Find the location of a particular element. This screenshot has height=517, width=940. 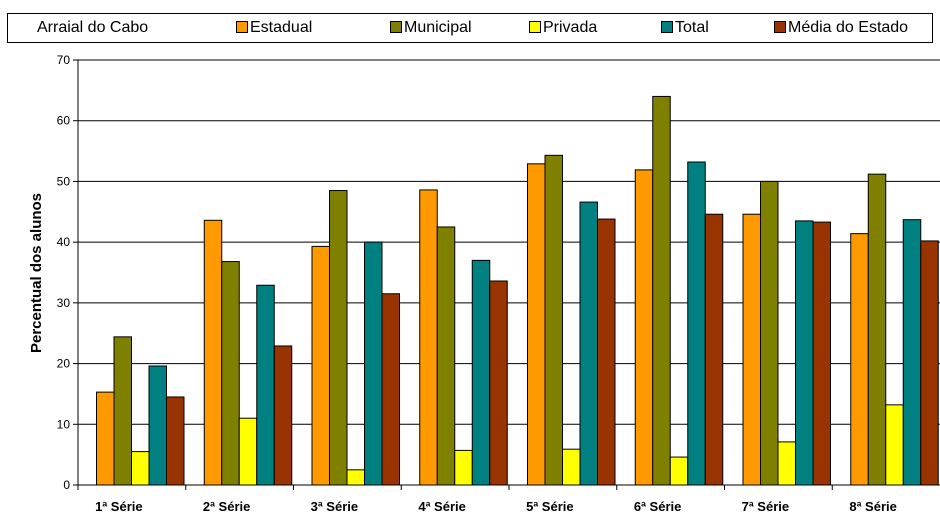

legend-item: Estadual is located at coordinates (274, 28).